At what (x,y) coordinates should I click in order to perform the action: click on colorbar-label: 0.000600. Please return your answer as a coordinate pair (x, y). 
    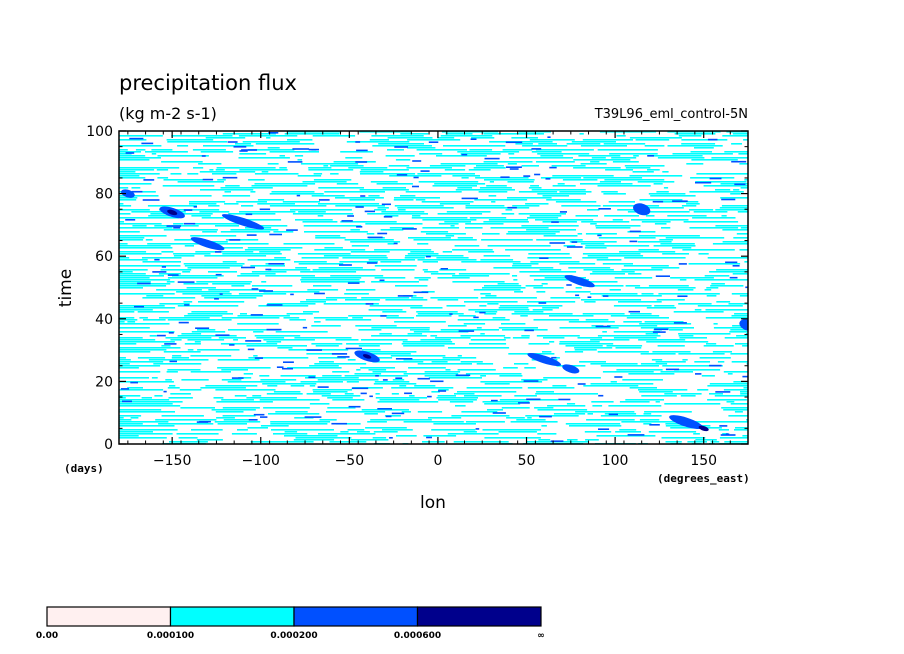
    Looking at the image, I should click on (417, 636).